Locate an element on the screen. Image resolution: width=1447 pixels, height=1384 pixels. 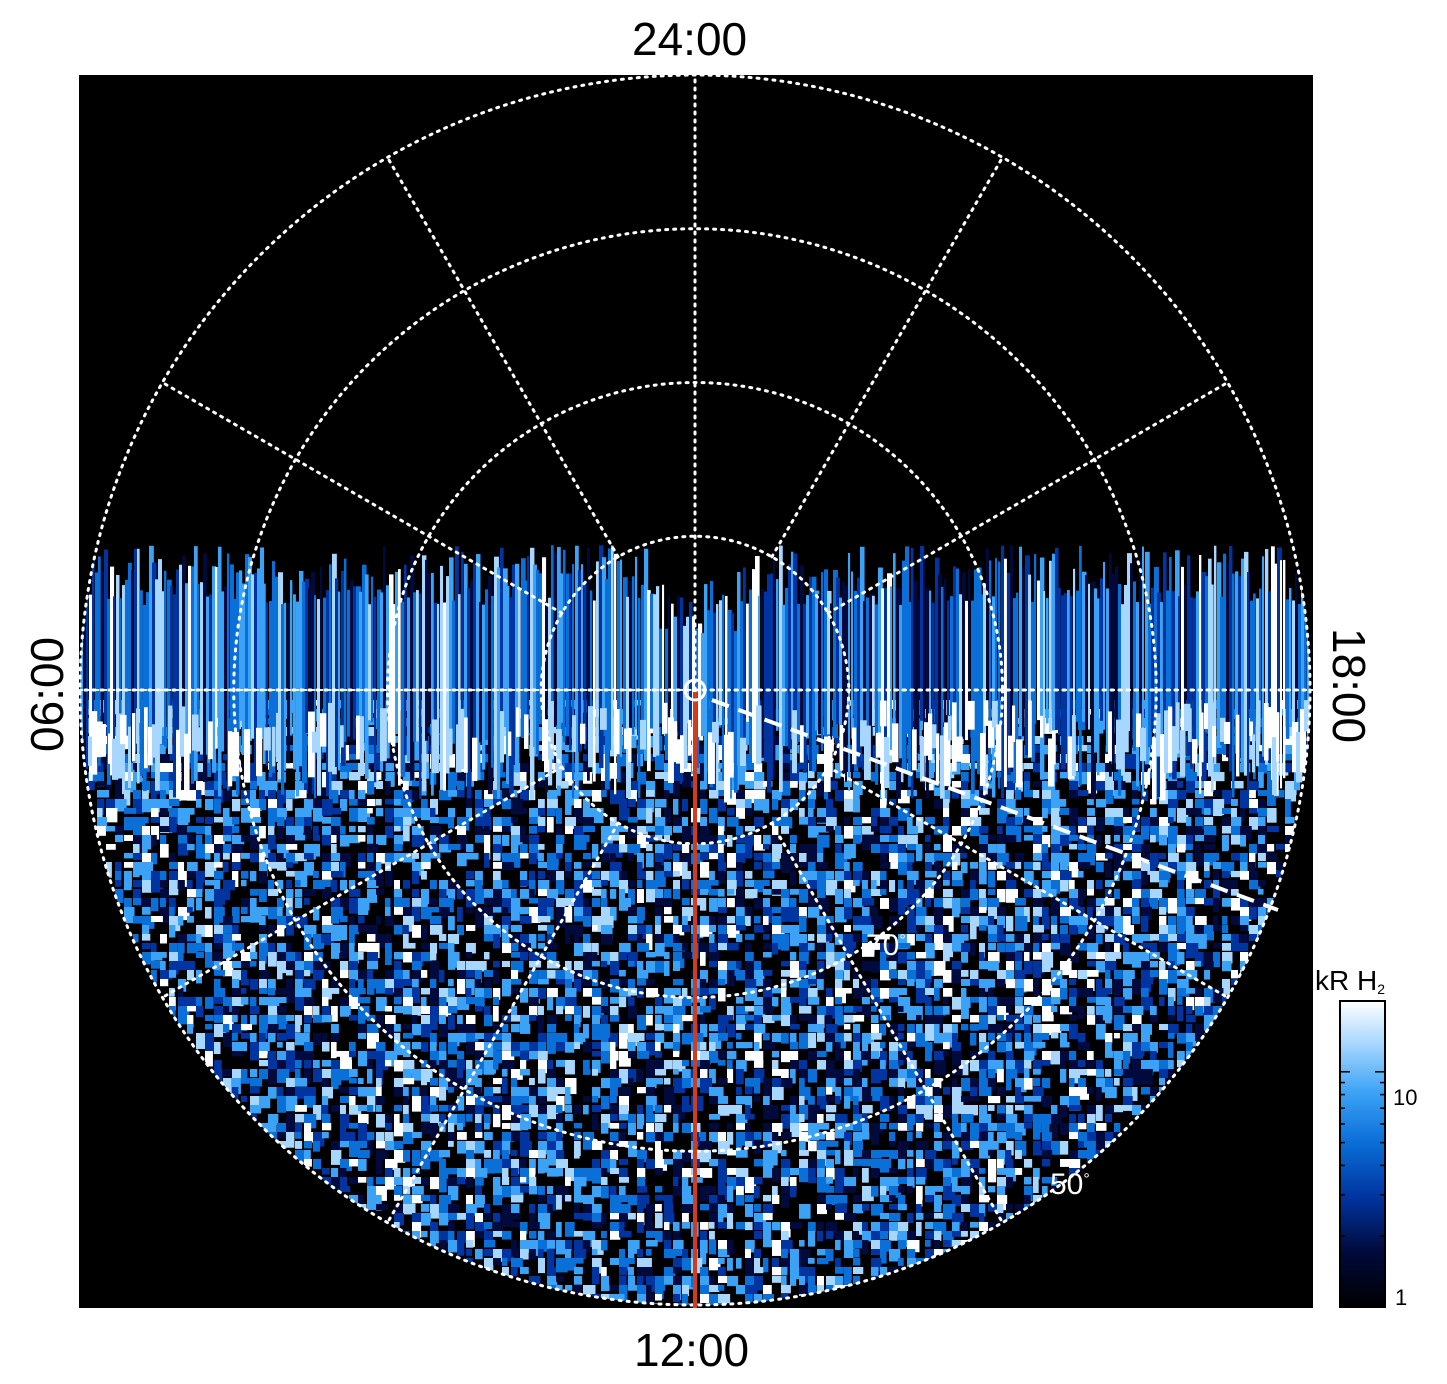
latitude-label-70: 70° is located at coordinates (886, 945).